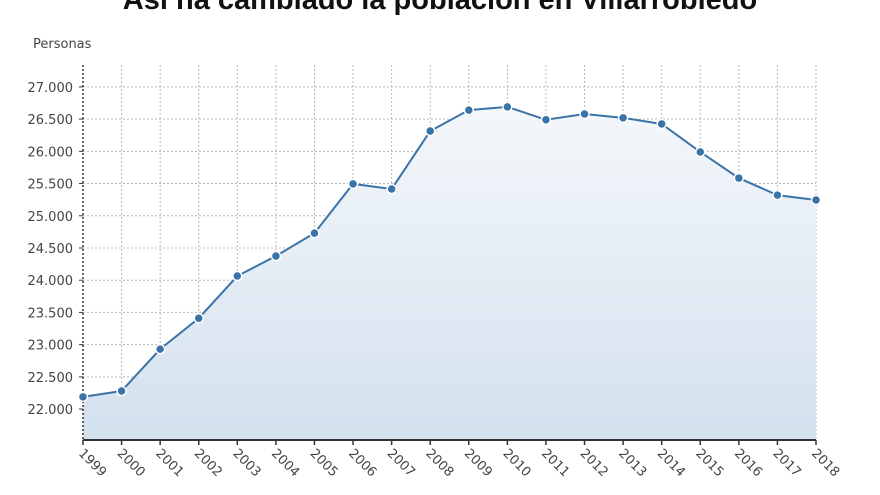 The width and height of the screenshot is (880, 495). What do you see at coordinates (478, 463) in the screenshot?
I see `x-tick-label: 2009` at bounding box center [478, 463].